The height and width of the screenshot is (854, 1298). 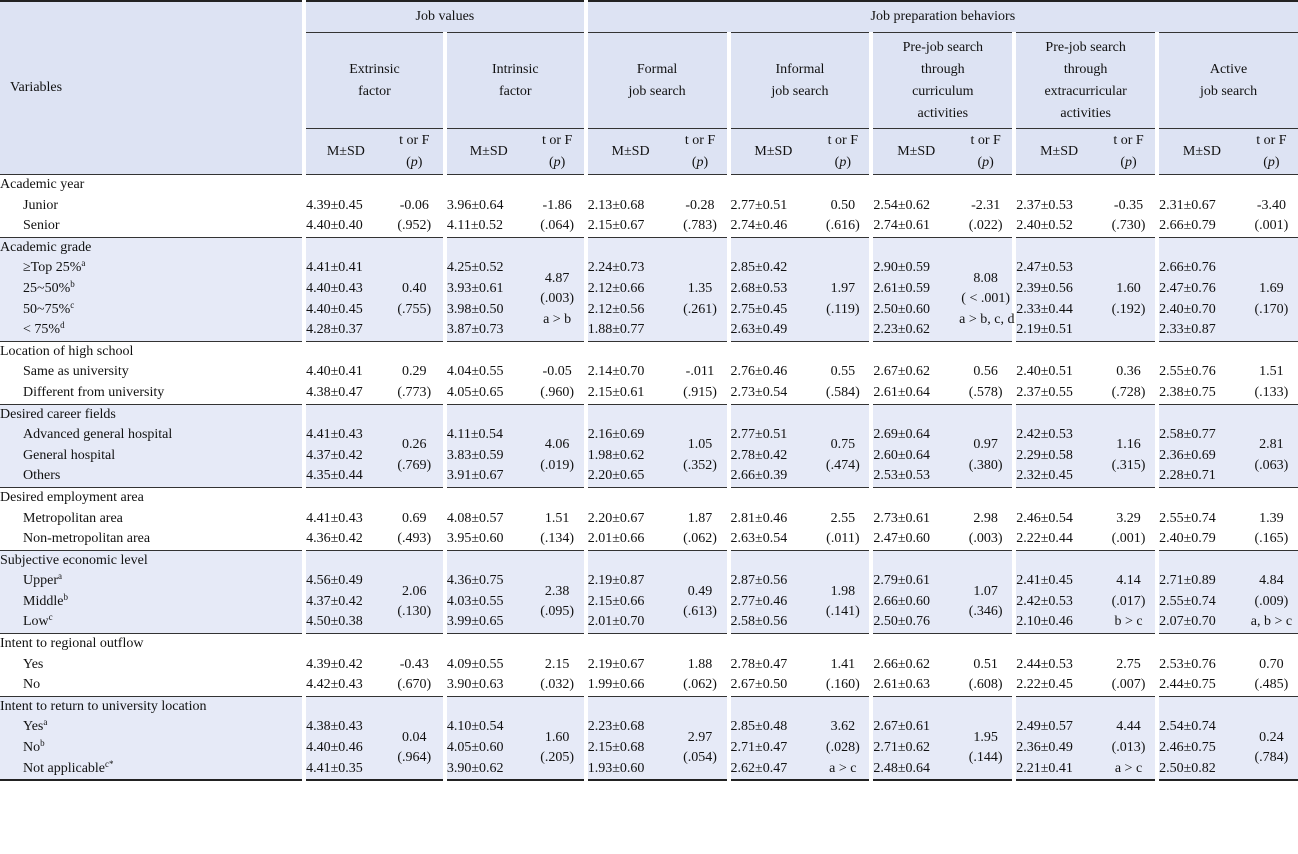 What do you see at coordinates (515, 69) in the screenshot?
I see `column-header-line: Intrinsic` at bounding box center [515, 69].